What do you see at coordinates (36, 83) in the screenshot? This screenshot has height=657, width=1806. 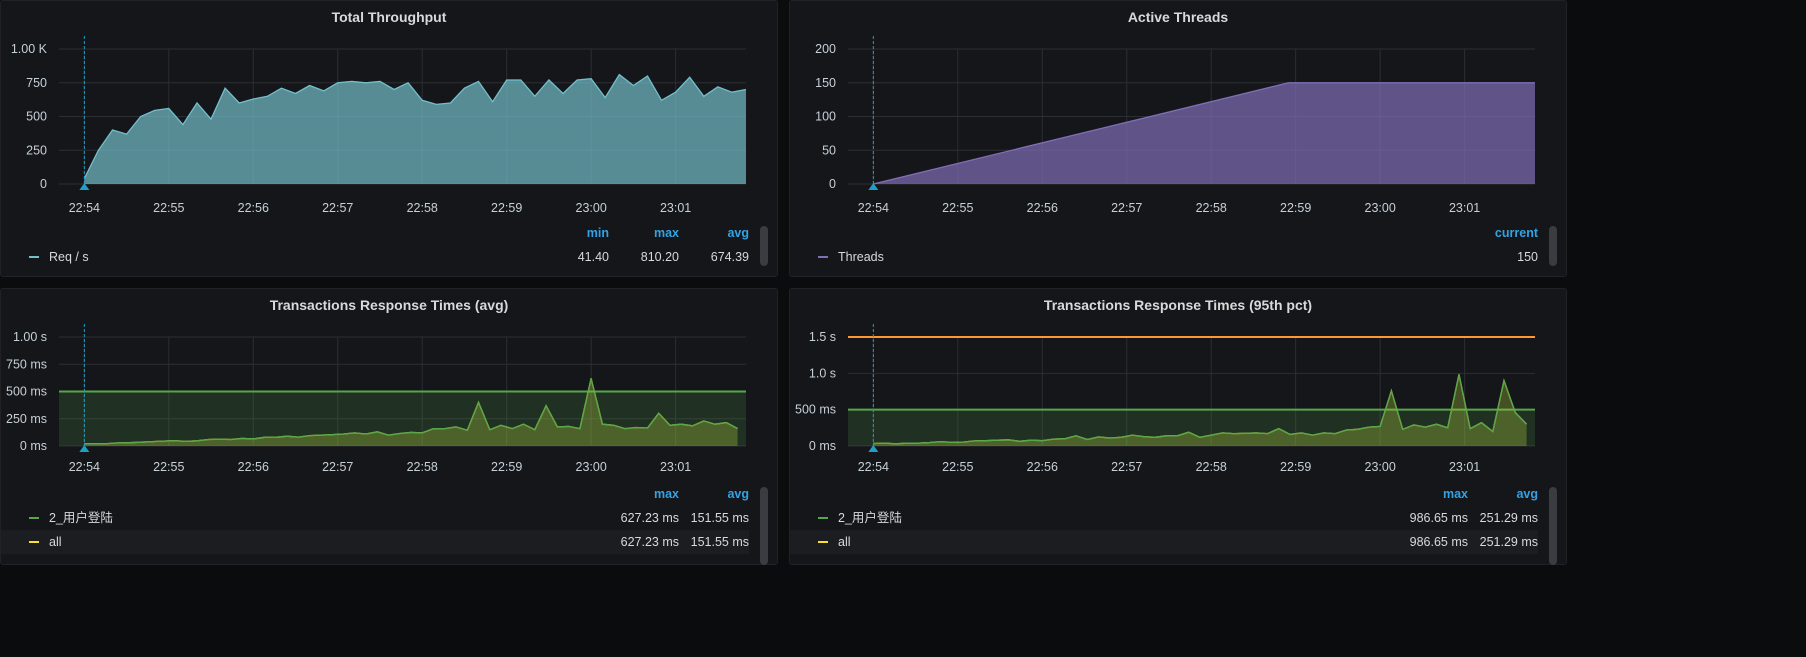 I see `y-tick-label: 750` at bounding box center [36, 83].